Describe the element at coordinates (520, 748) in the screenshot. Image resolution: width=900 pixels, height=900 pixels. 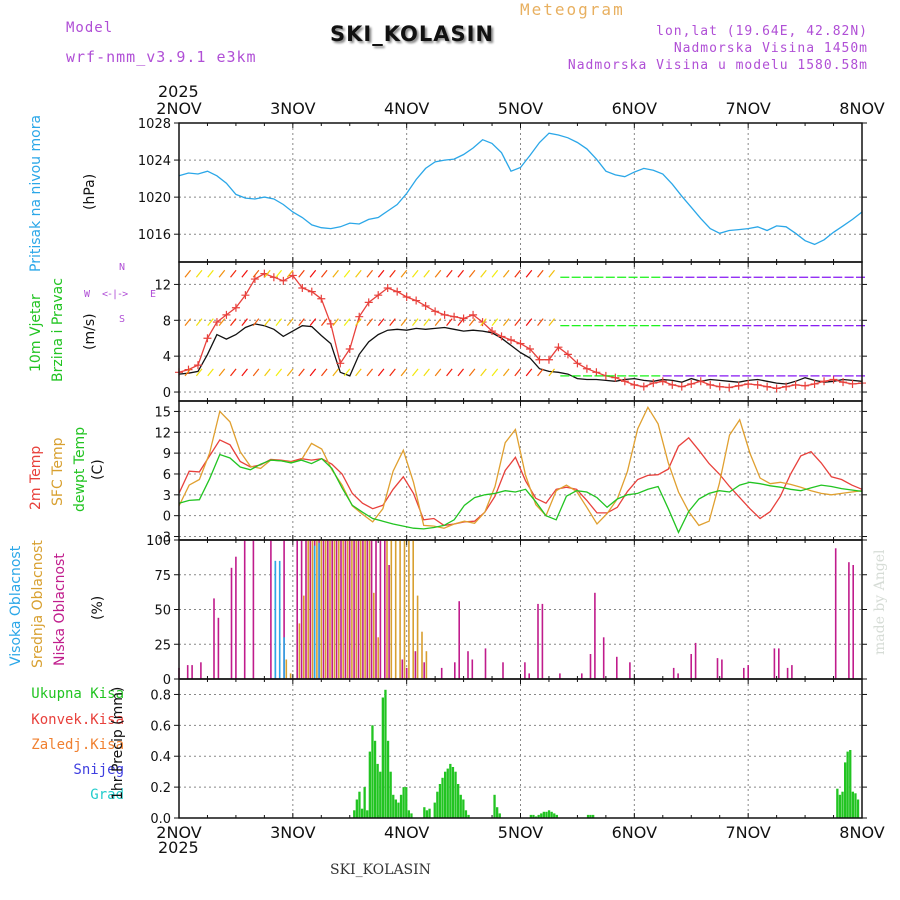
I see `panel-frame` at that location.